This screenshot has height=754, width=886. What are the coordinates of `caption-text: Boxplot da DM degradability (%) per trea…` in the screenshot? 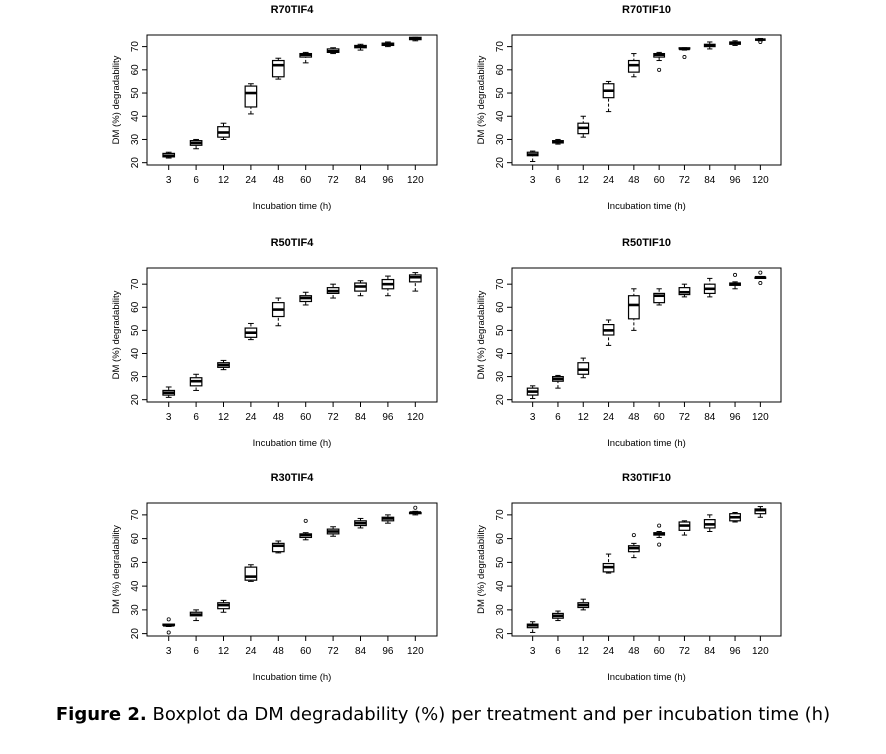 It's located at (492, 714).